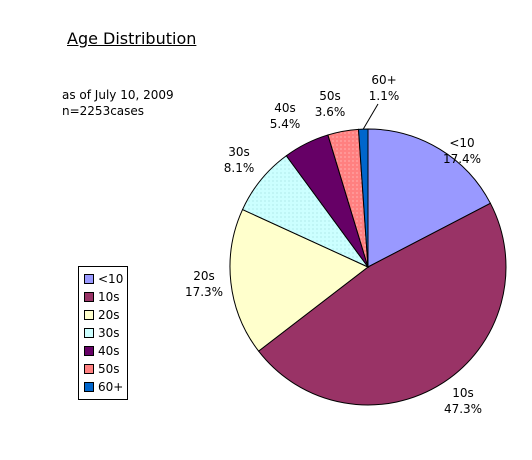 The image size is (532, 460). I want to click on legend-item-6: 50s, so click(105, 369).